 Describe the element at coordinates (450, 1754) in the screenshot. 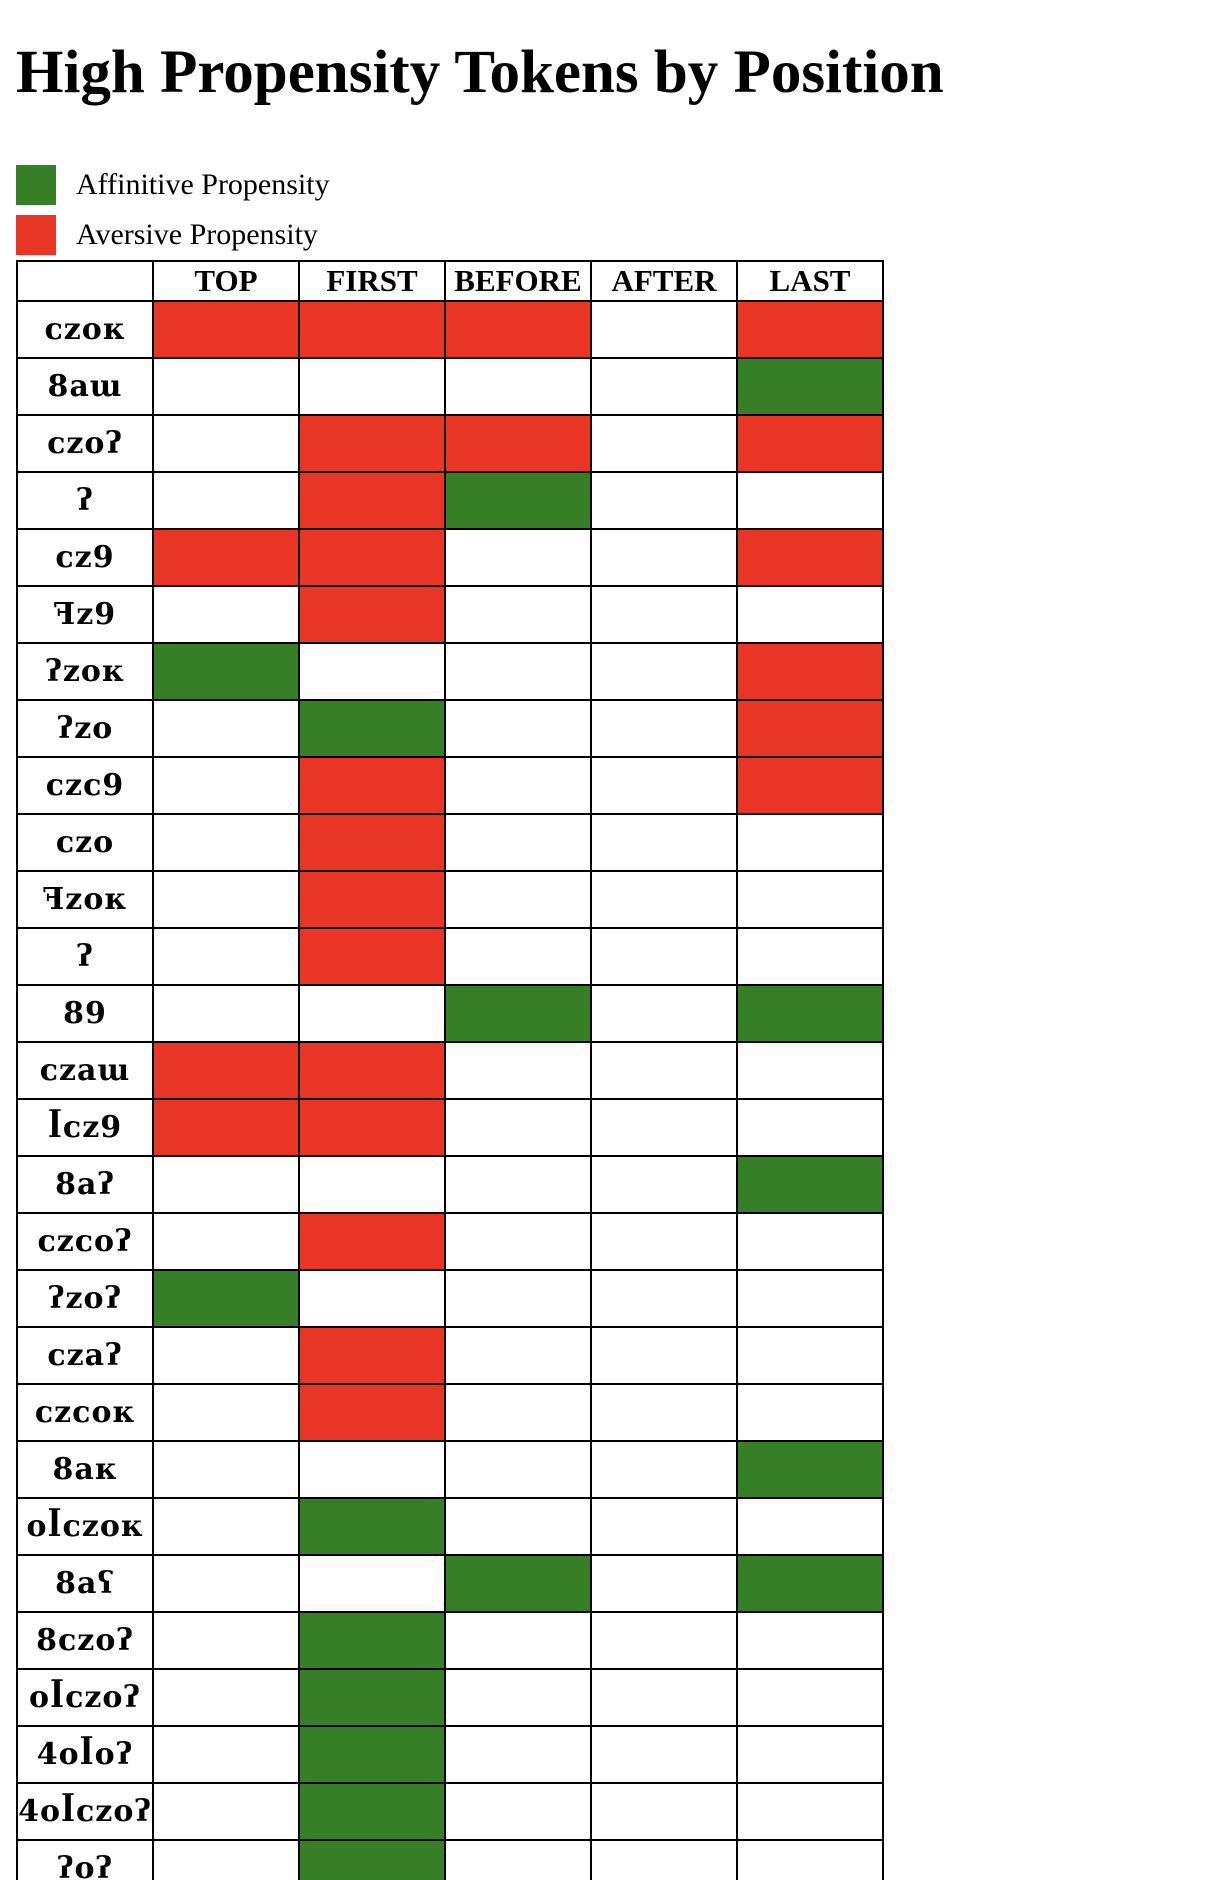

I see `table-row: 4oꟾoʔ` at that location.